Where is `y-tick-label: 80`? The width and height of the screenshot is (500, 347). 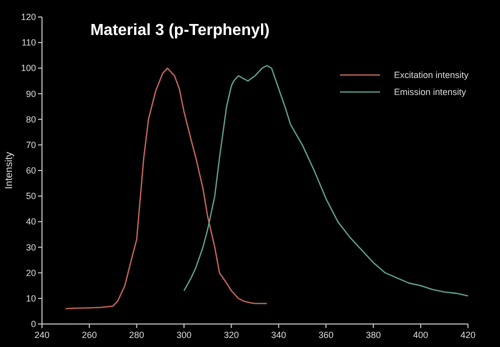 y-tick-label: 80 is located at coordinates (31, 119).